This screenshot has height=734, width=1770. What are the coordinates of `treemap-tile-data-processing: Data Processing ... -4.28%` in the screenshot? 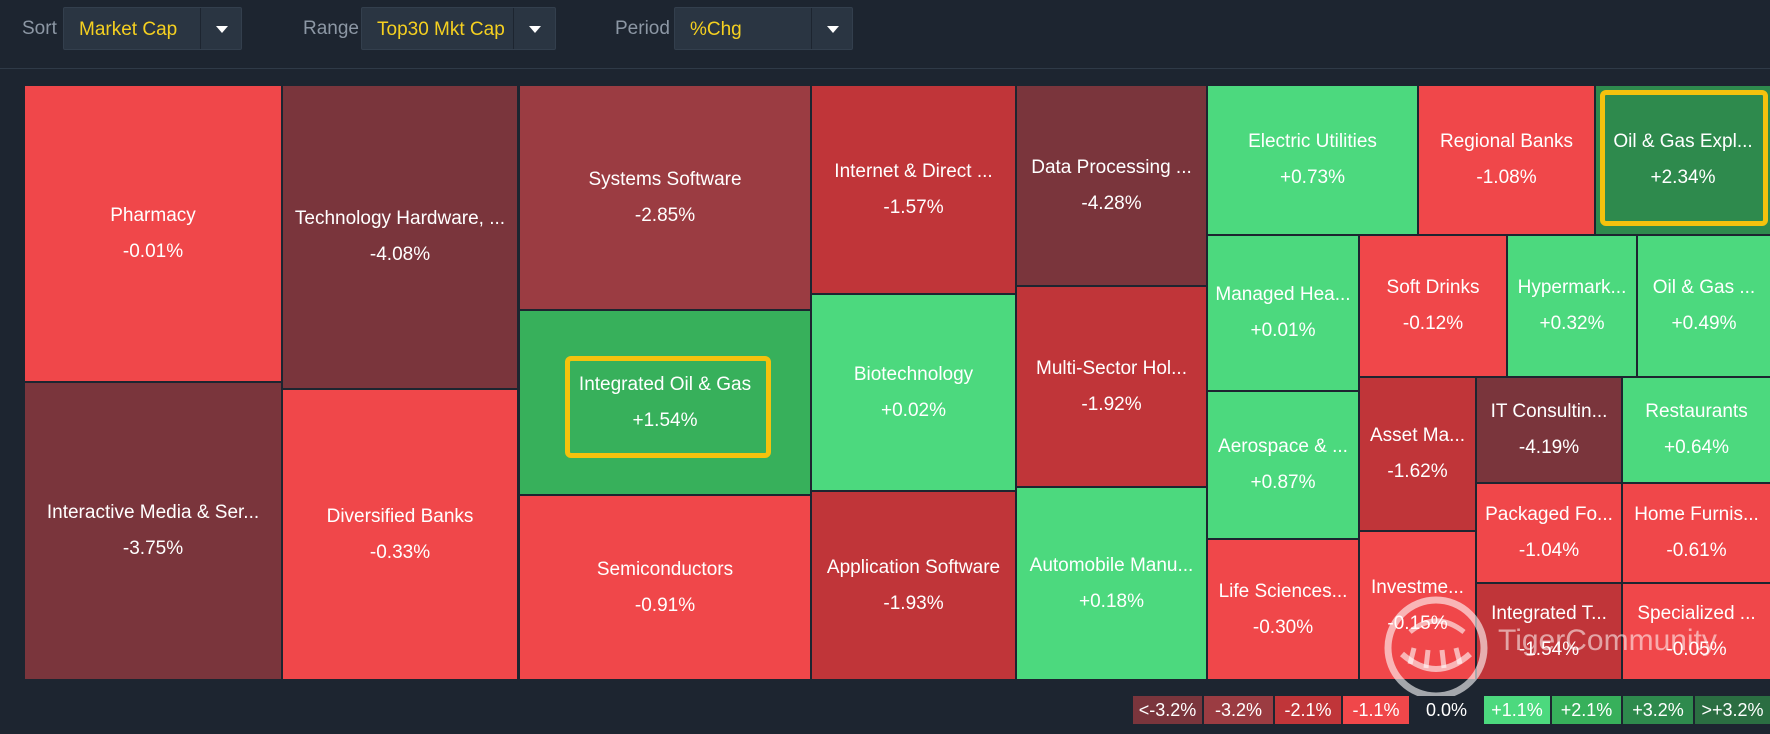 It's located at (1111, 185).